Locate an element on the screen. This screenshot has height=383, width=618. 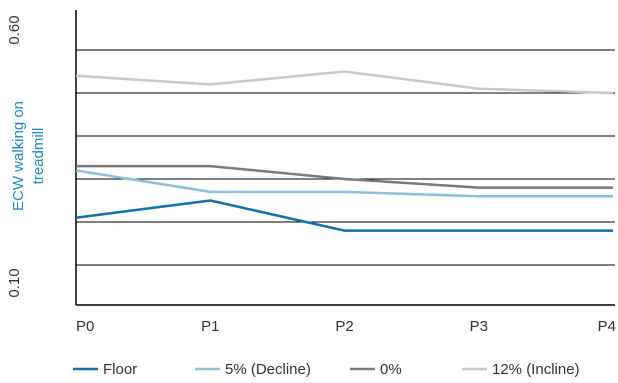
legend: Floor 5% (Decline) 0% 12% (Incline) is located at coordinates (326, 369).